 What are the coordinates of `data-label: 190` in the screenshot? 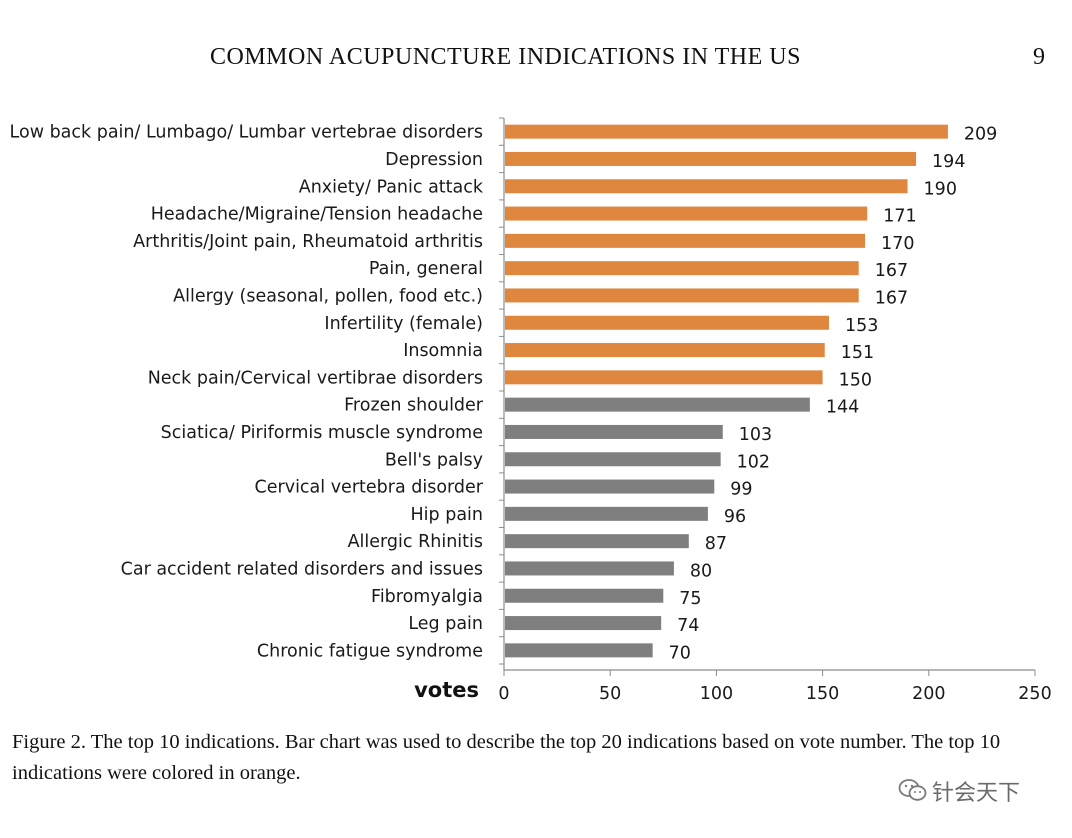 It's located at (940, 189).